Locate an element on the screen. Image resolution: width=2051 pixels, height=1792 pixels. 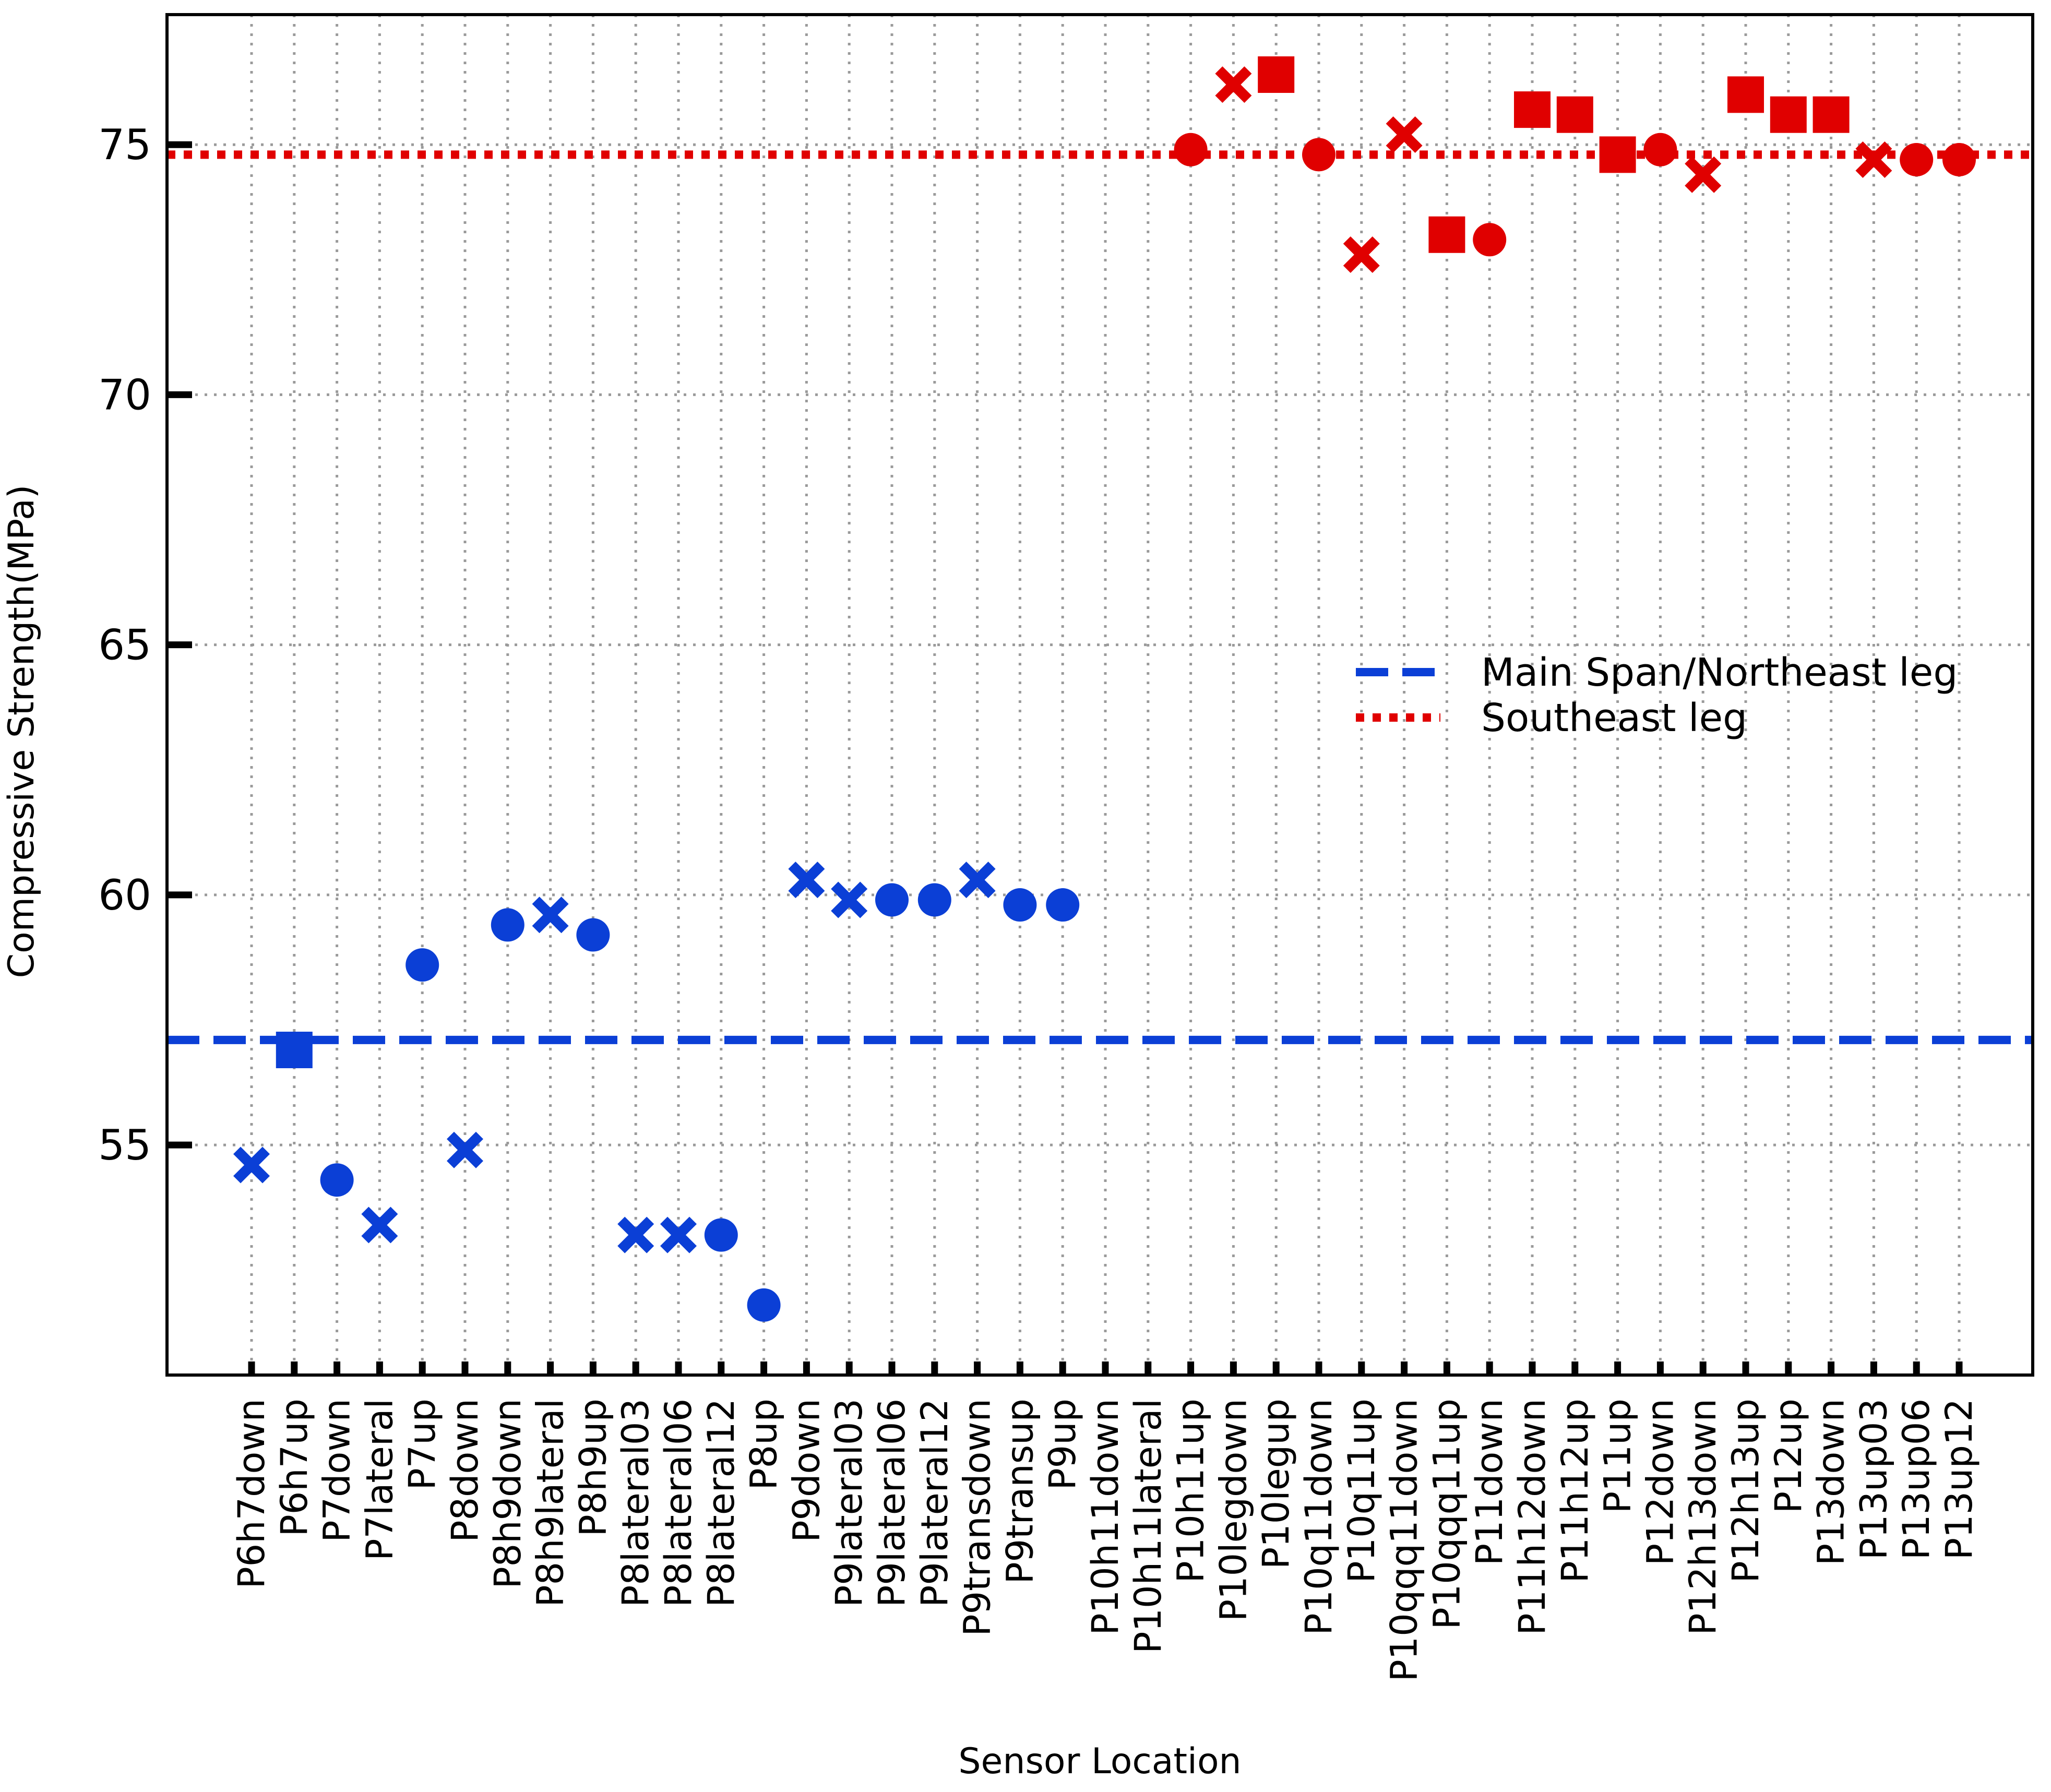
x-tick-label: P12down is located at coordinates (1660, 1482).